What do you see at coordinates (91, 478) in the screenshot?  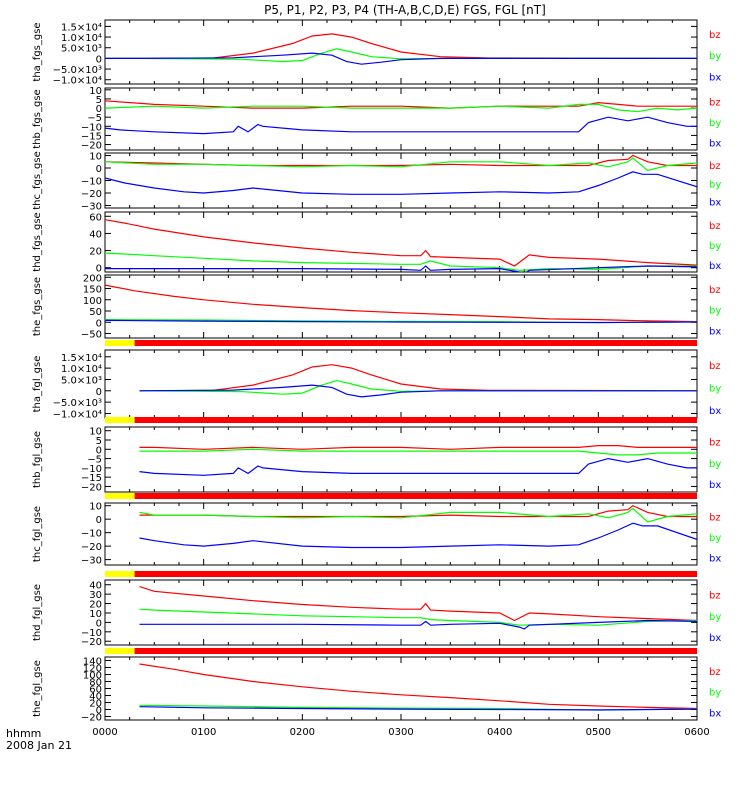 I see `y-tick-label: −15` at bounding box center [91, 478].